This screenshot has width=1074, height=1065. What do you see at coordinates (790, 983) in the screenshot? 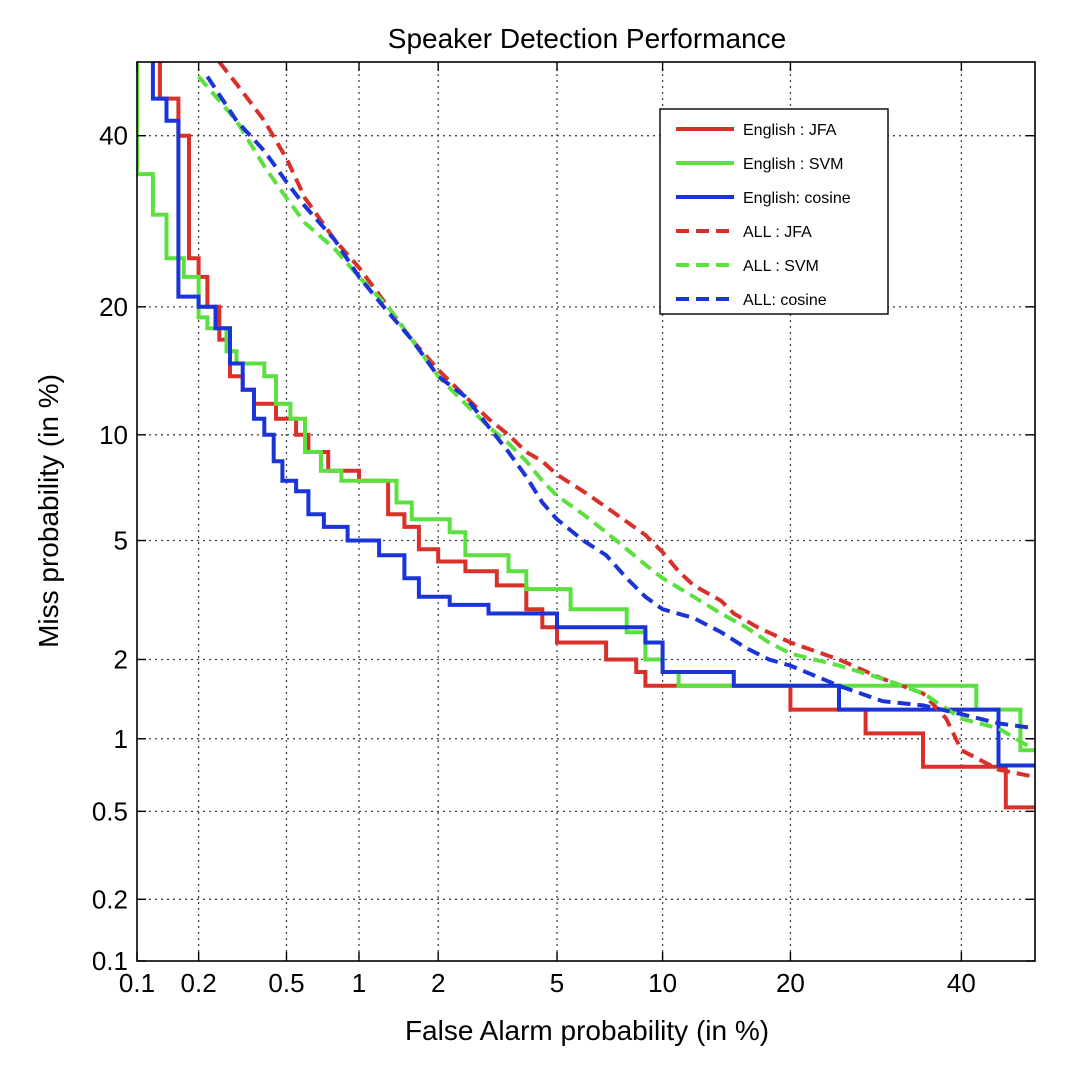
I see `x-tick-label: 20` at bounding box center [790, 983].